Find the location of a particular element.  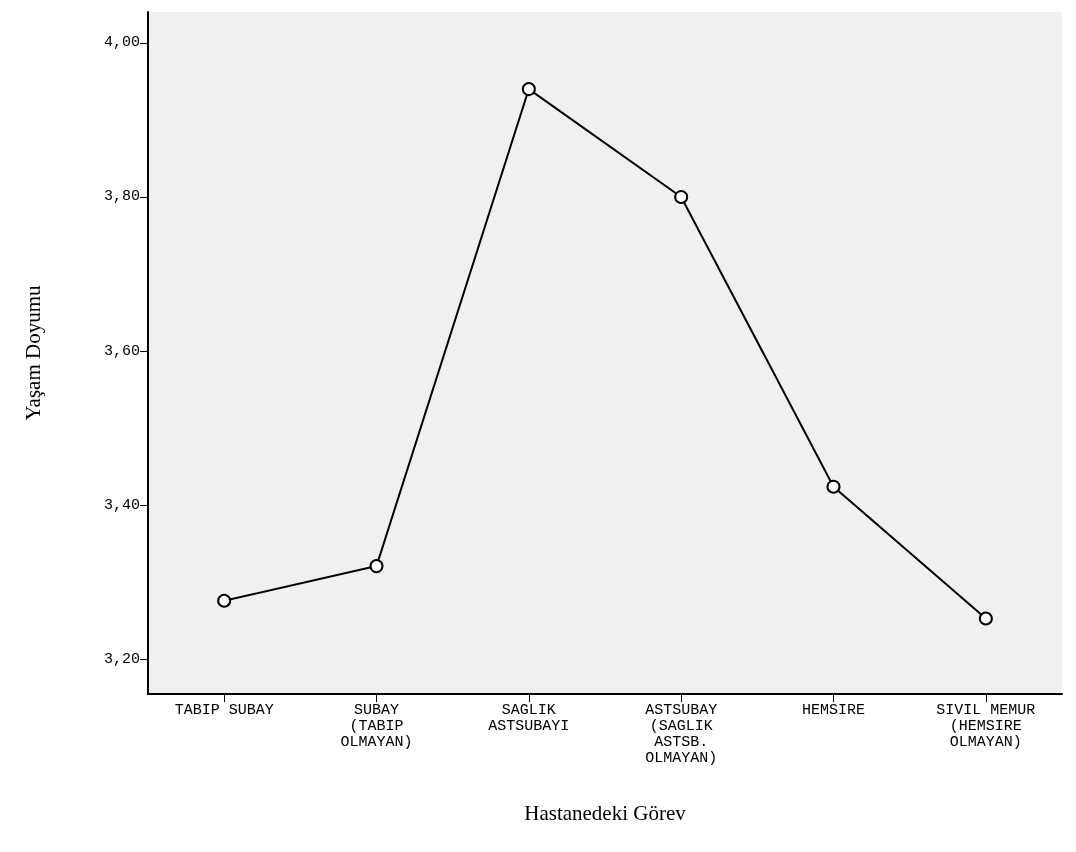

x-axis-title: Hastanedeki Görev is located at coordinates (605, 812).